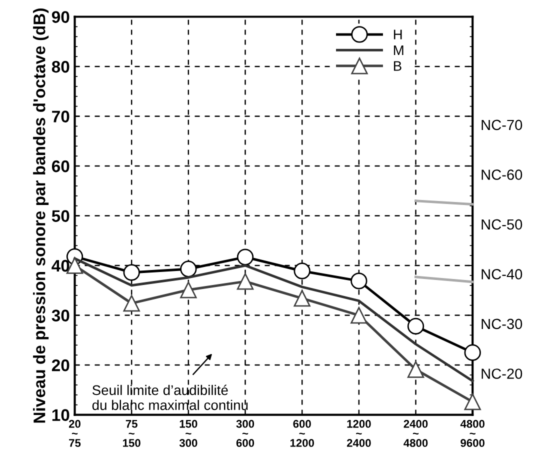 This screenshot has height=465, width=534. What do you see at coordinates (61, 316) in the screenshot?
I see `y-tick-label: 30` at bounding box center [61, 316].